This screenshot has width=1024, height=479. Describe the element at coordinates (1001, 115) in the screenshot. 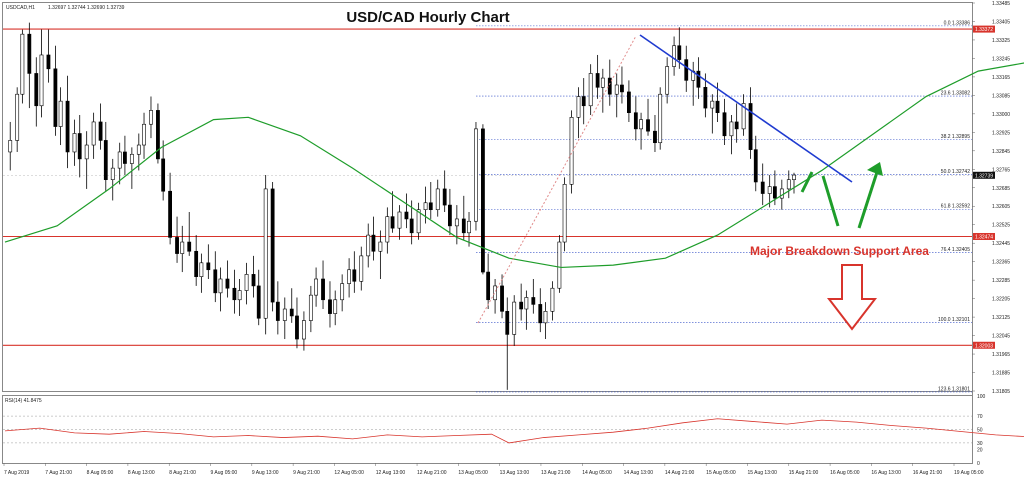

I see `price-tick-label: 1.33000` at that location.